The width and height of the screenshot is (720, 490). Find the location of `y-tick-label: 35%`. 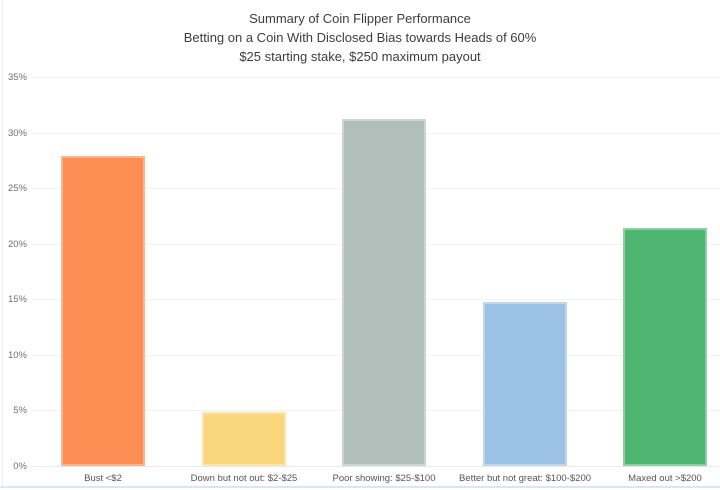

y-tick-label: 35% is located at coordinates (17, 77).